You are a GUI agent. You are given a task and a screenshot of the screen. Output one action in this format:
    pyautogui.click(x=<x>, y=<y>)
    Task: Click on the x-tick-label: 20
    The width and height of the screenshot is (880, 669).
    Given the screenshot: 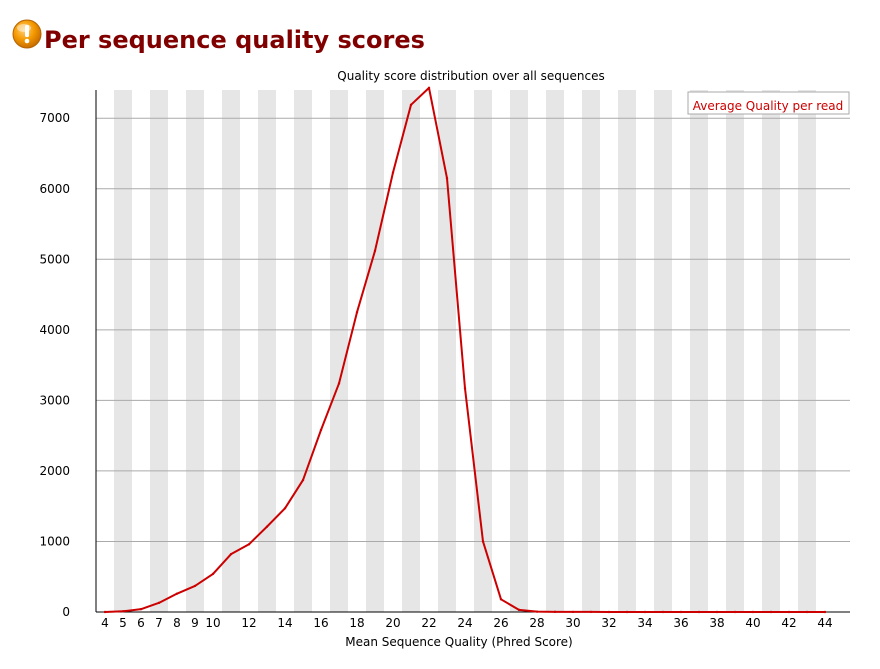 What is the action you would take?
    pyautogui.click(x=392, y=623)
    